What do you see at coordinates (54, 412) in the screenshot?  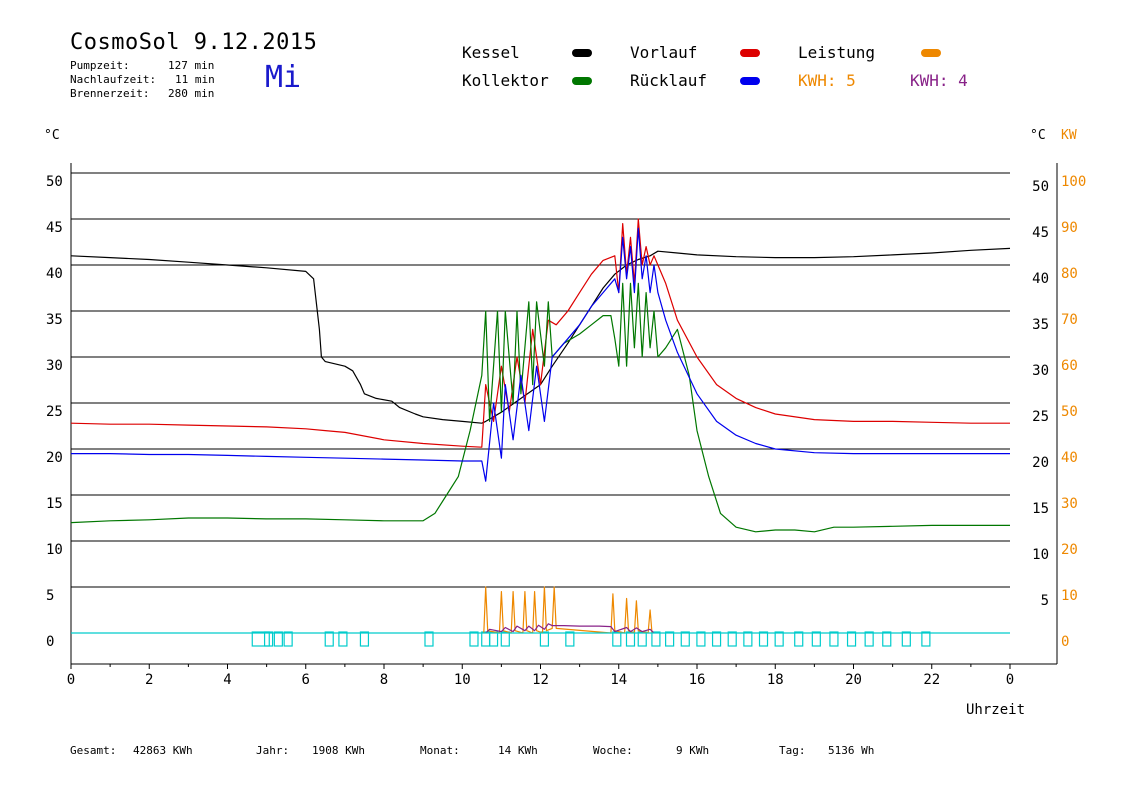 I see `y-tick-left: 25` at bounding box center [54, 412].